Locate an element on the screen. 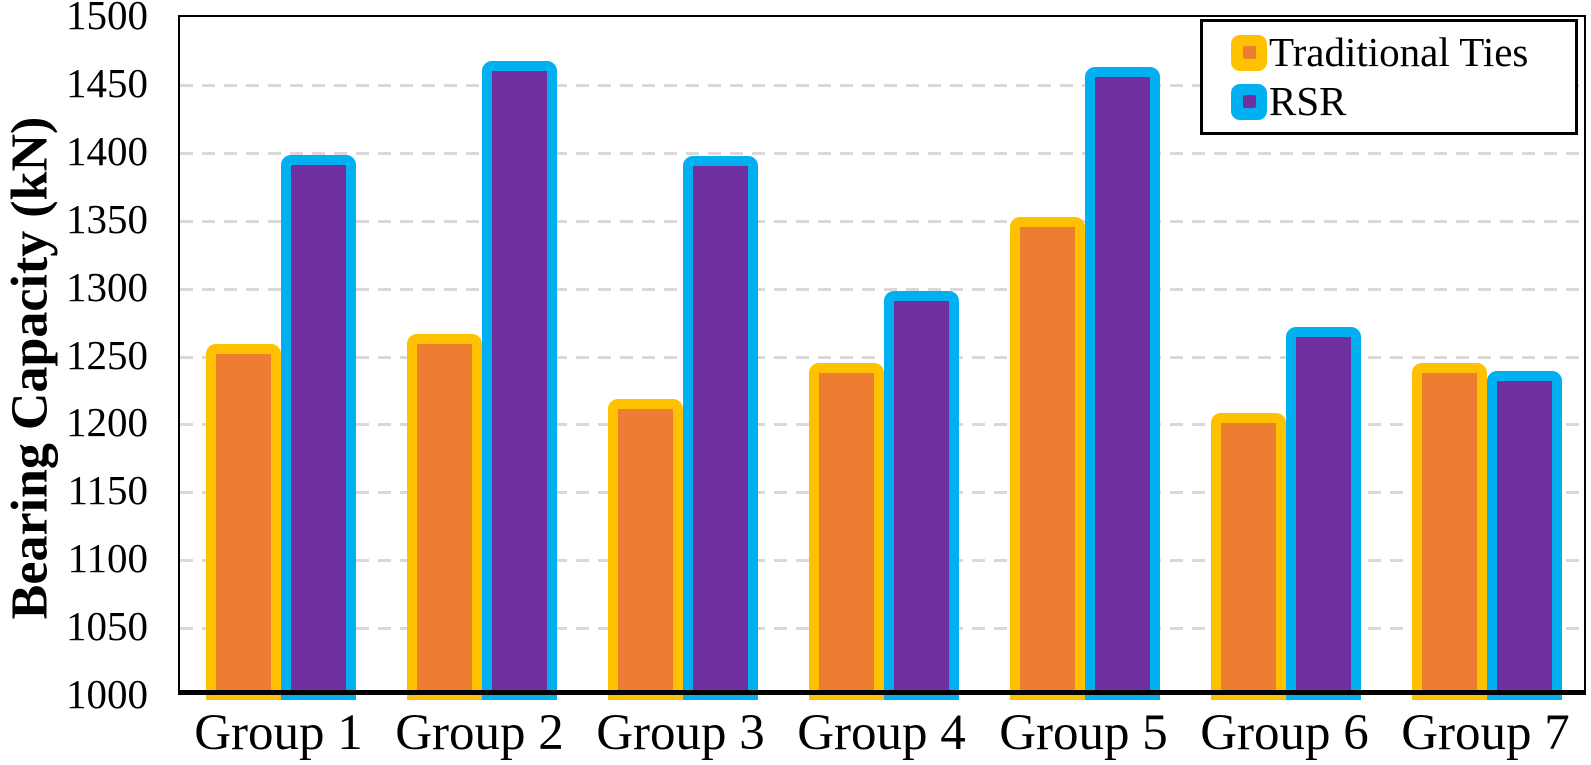 The height and width of the screenshot is (765, 1591). y-tick-label: 1350 is located at coordinates (107, 219).